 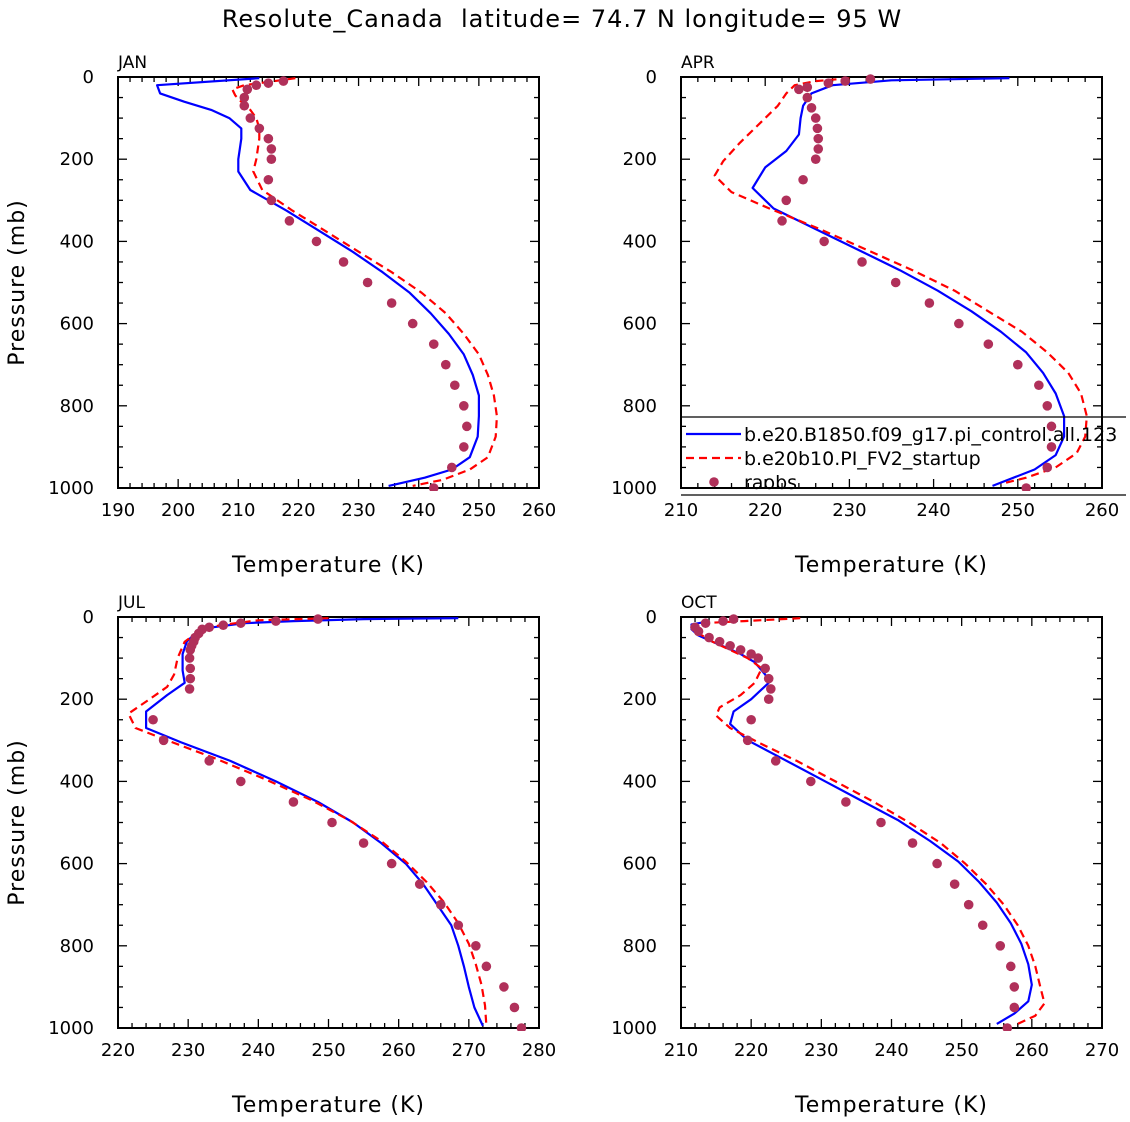 I want to click on x-tick-label: 220, so click(x=765, y=510).